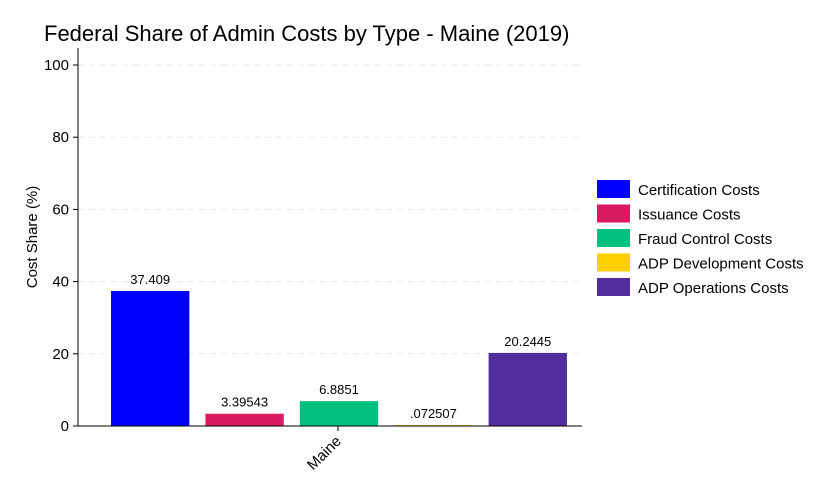  Describe the element at coordinates (61, 246) in the screenshot. I see `y-axis-ticks: 0 20 40 60 80 100` at that location.